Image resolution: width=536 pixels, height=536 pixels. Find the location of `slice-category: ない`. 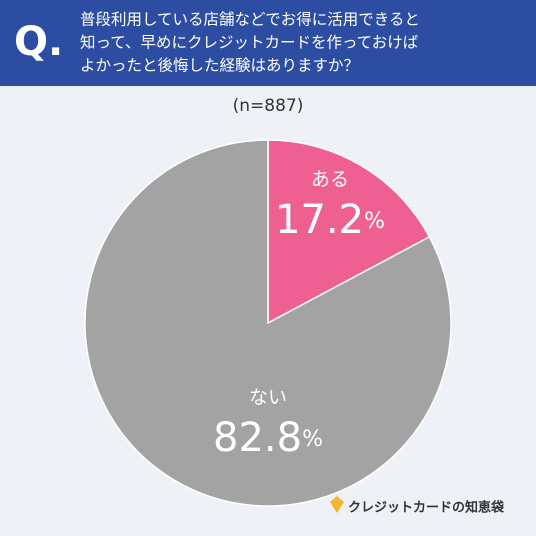

slice-category: ない is located at coordinates (268, 398).